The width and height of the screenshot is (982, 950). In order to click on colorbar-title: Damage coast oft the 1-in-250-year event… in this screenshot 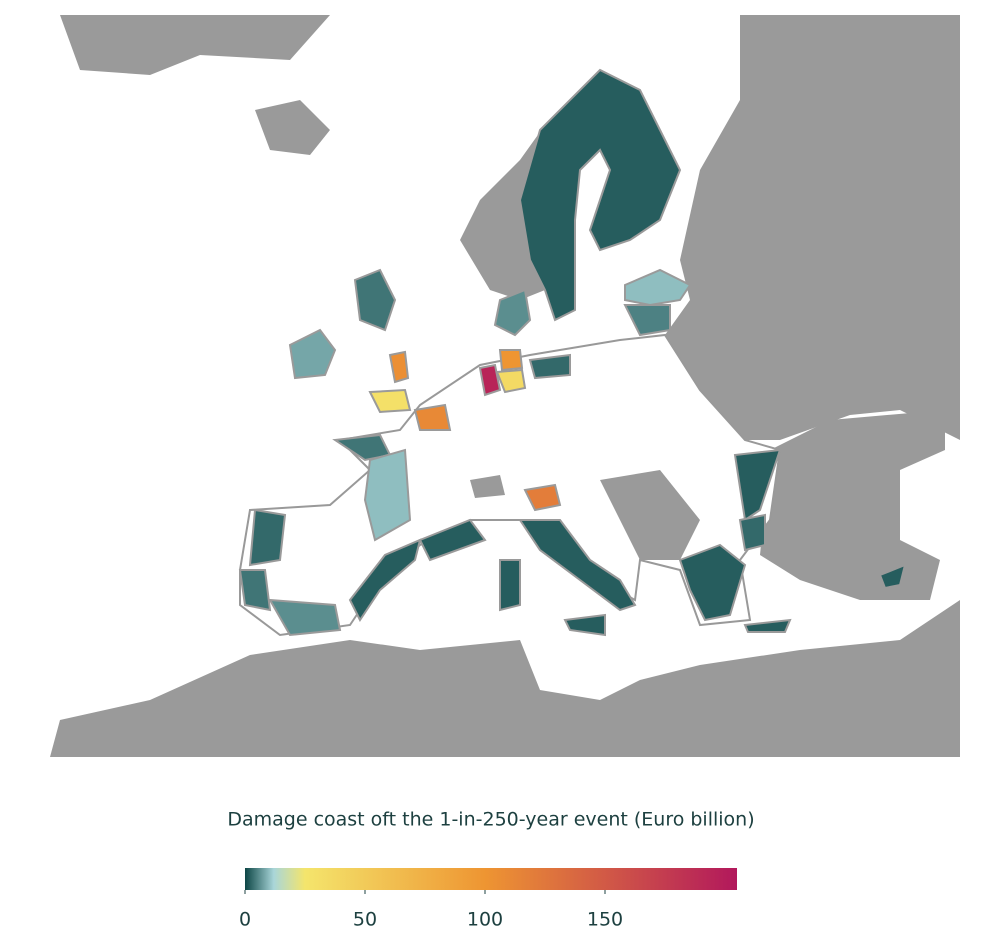, I will do `click(490, 820)`.